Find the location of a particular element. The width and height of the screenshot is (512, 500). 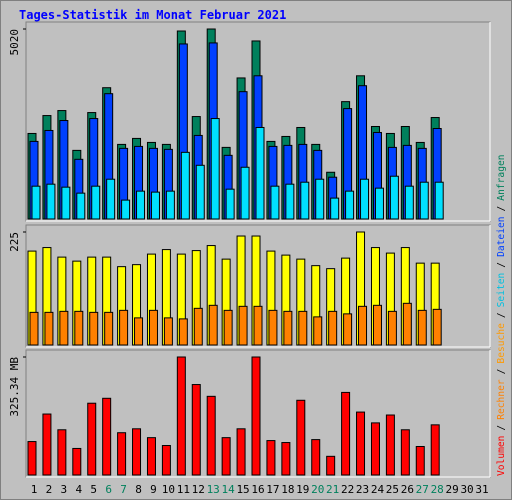

x-tick-label: 24 is located at coordinates (378, 489).